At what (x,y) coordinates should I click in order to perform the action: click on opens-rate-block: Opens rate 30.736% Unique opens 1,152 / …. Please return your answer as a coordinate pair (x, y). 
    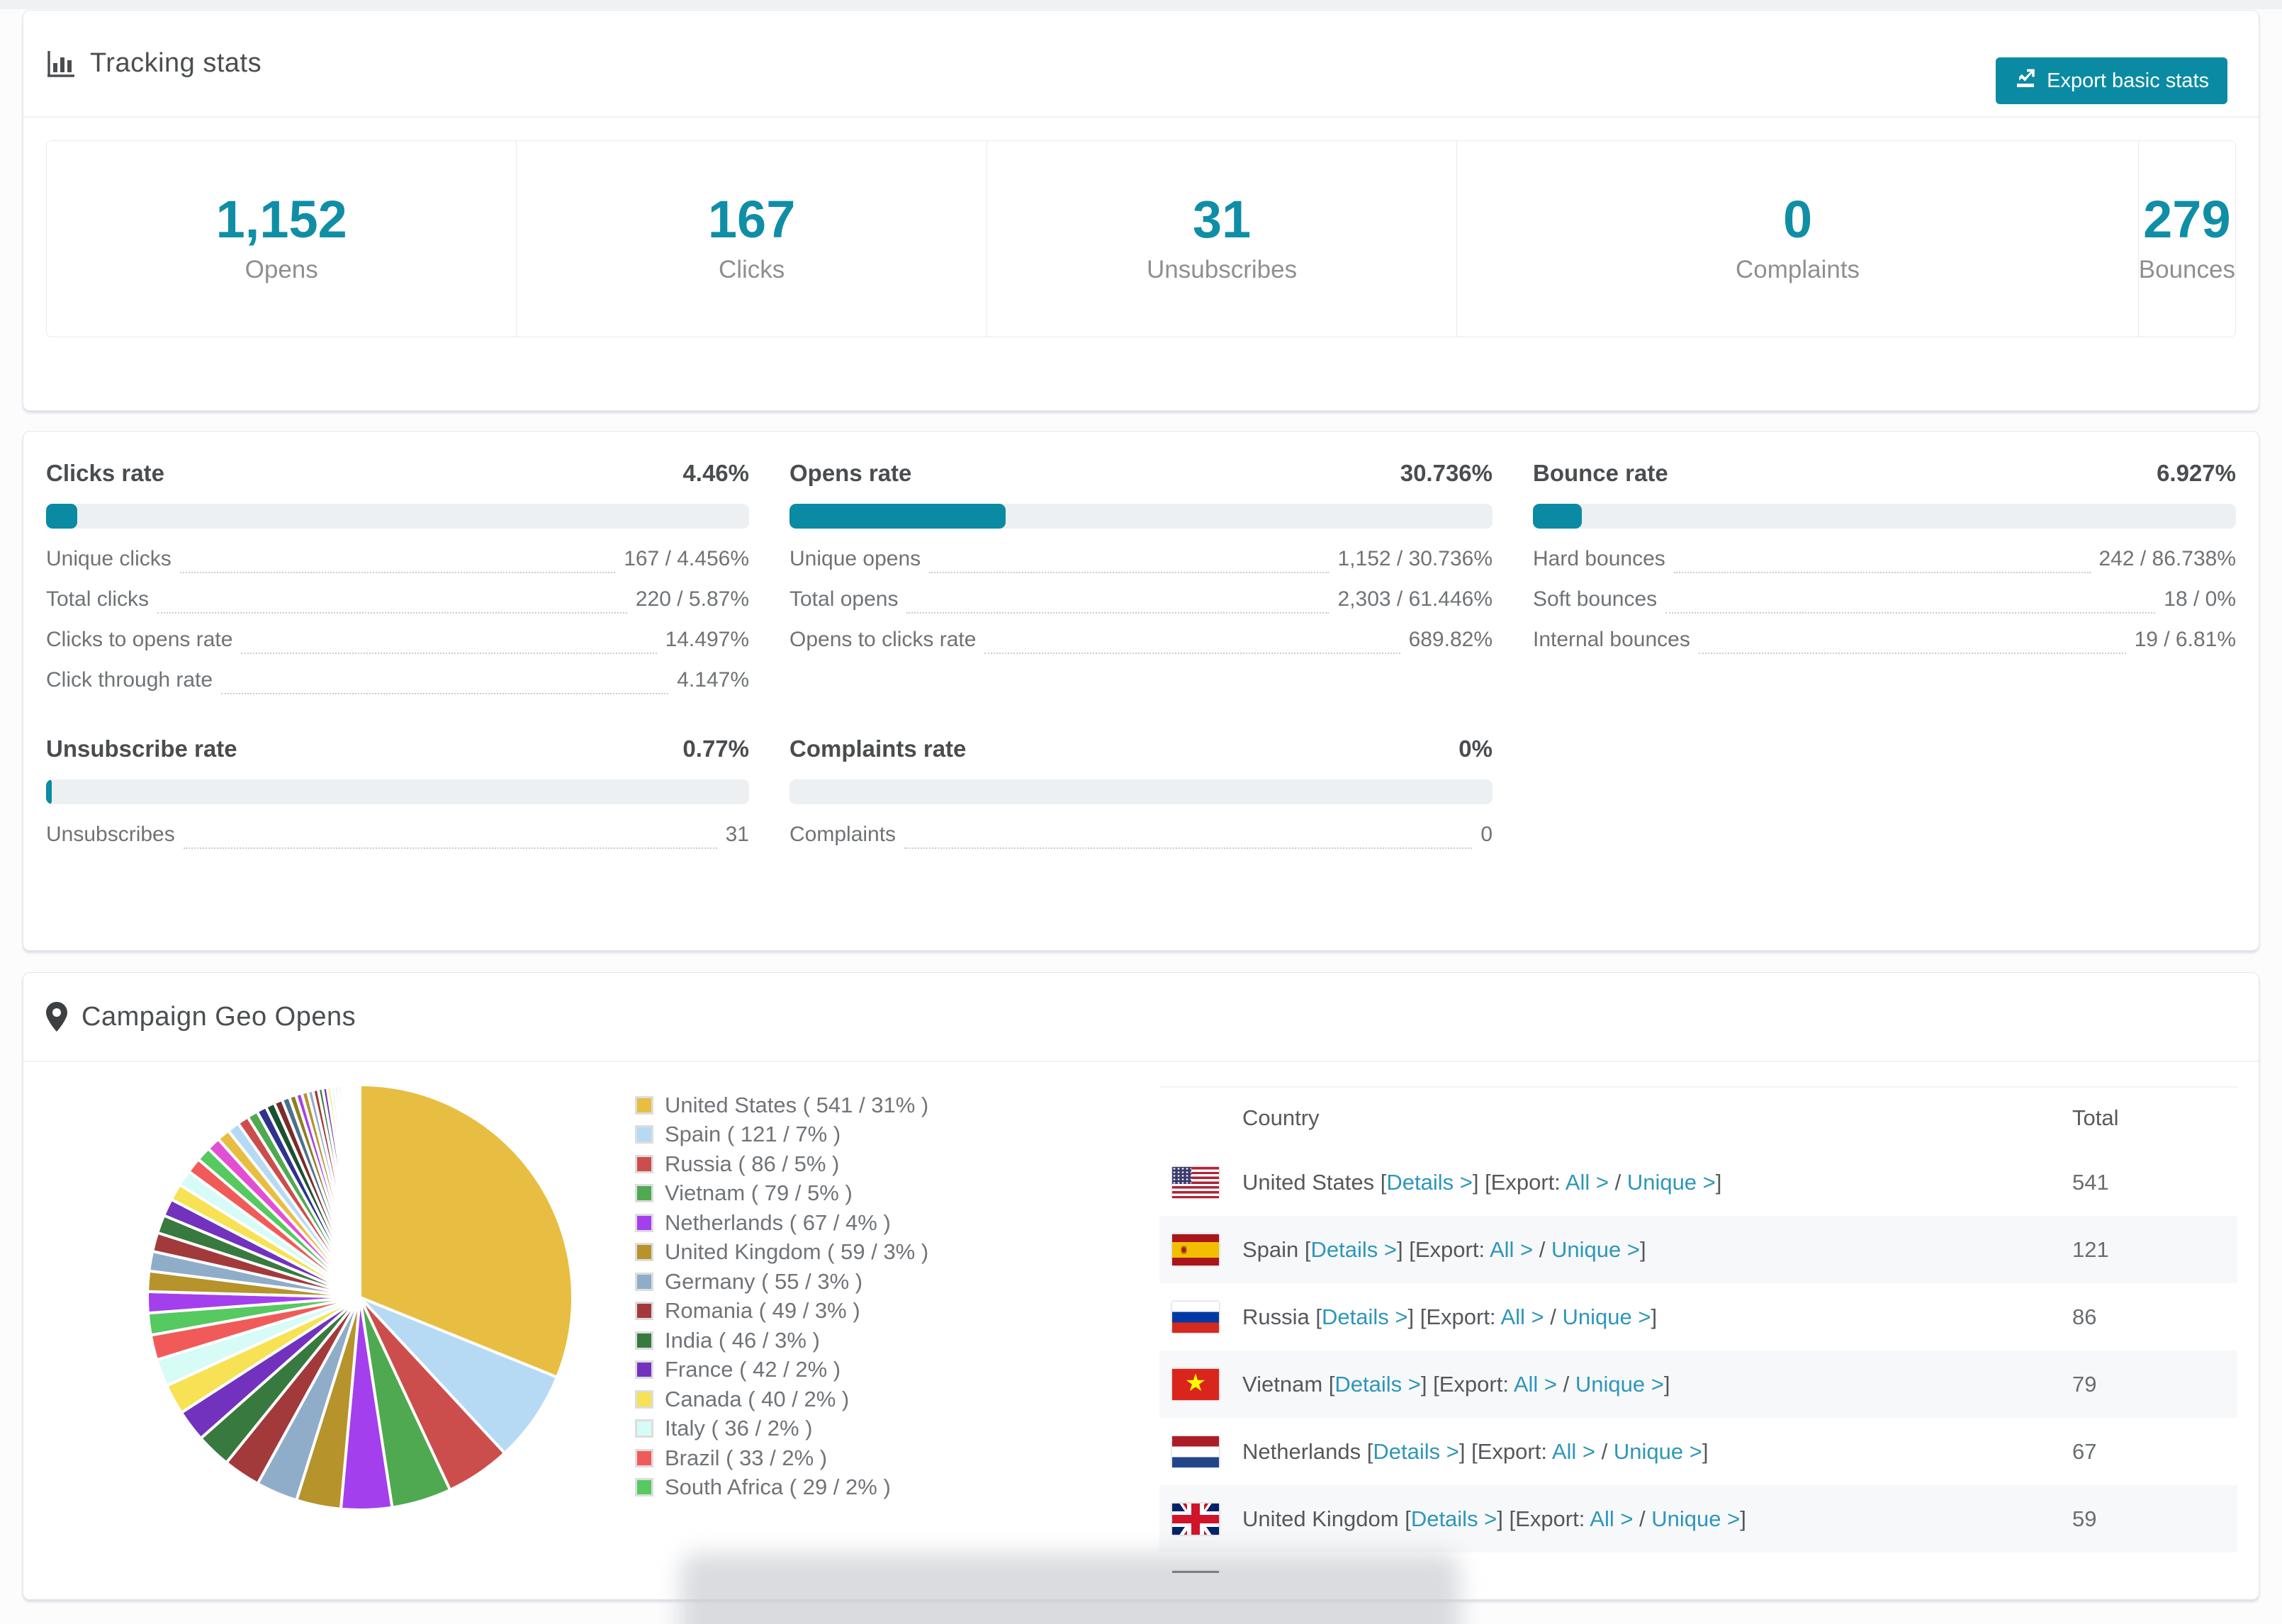
    Looking at the image, I should click on (1141, 580).